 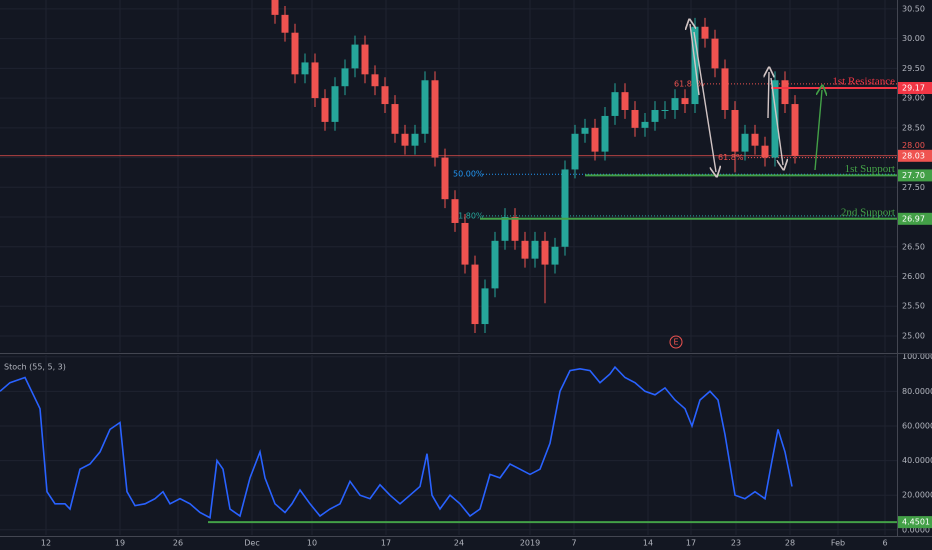 I want to click on x-tick-label: 23, so click(x=736, y=543).